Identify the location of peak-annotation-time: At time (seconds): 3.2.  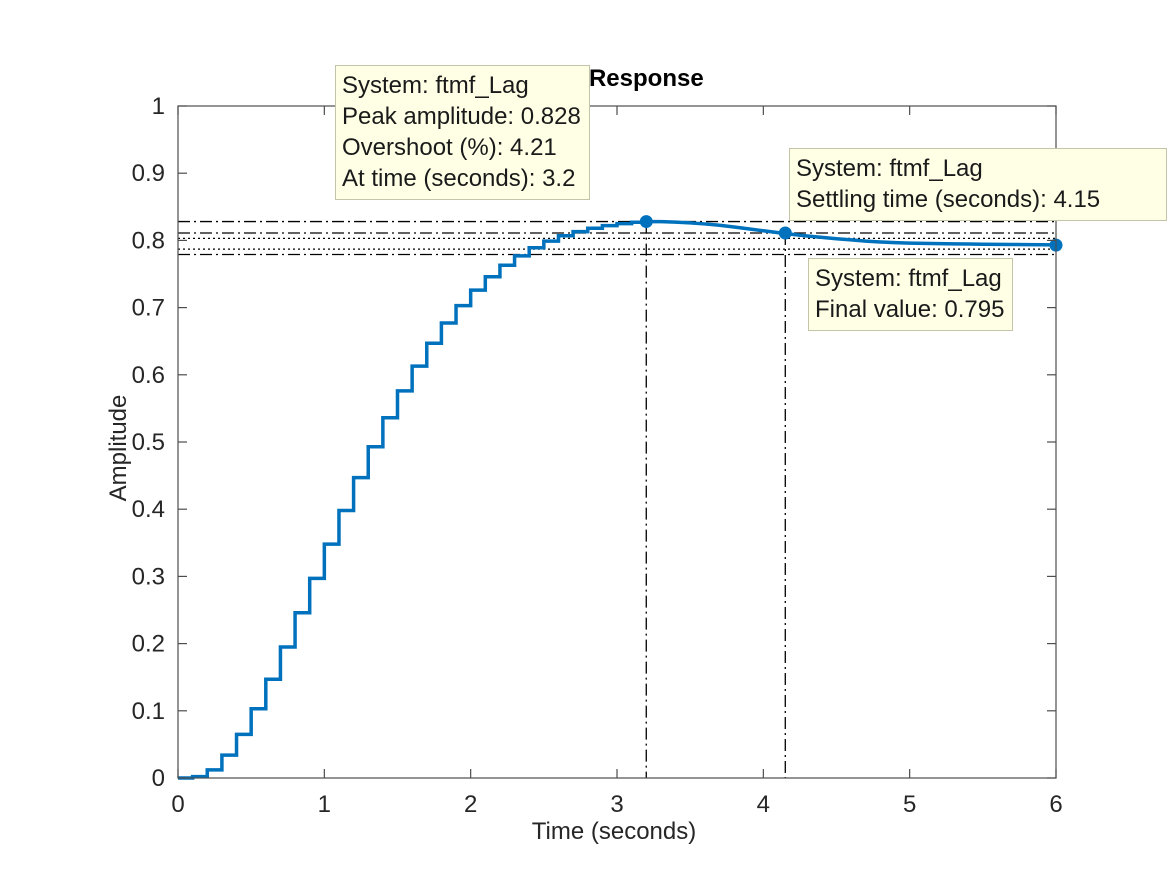
(459, 178).